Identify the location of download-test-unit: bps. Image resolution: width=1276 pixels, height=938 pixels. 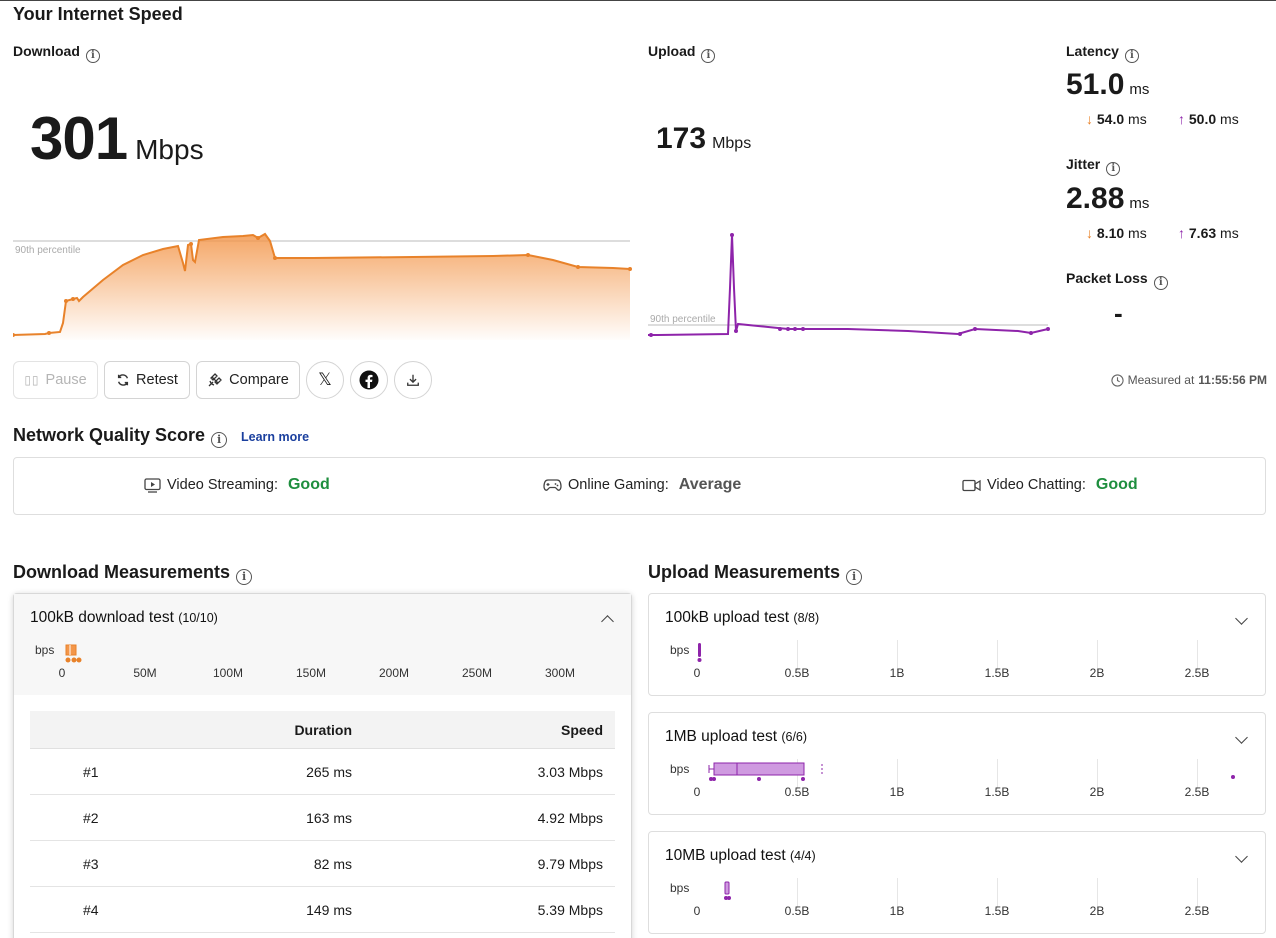
(45, 650).